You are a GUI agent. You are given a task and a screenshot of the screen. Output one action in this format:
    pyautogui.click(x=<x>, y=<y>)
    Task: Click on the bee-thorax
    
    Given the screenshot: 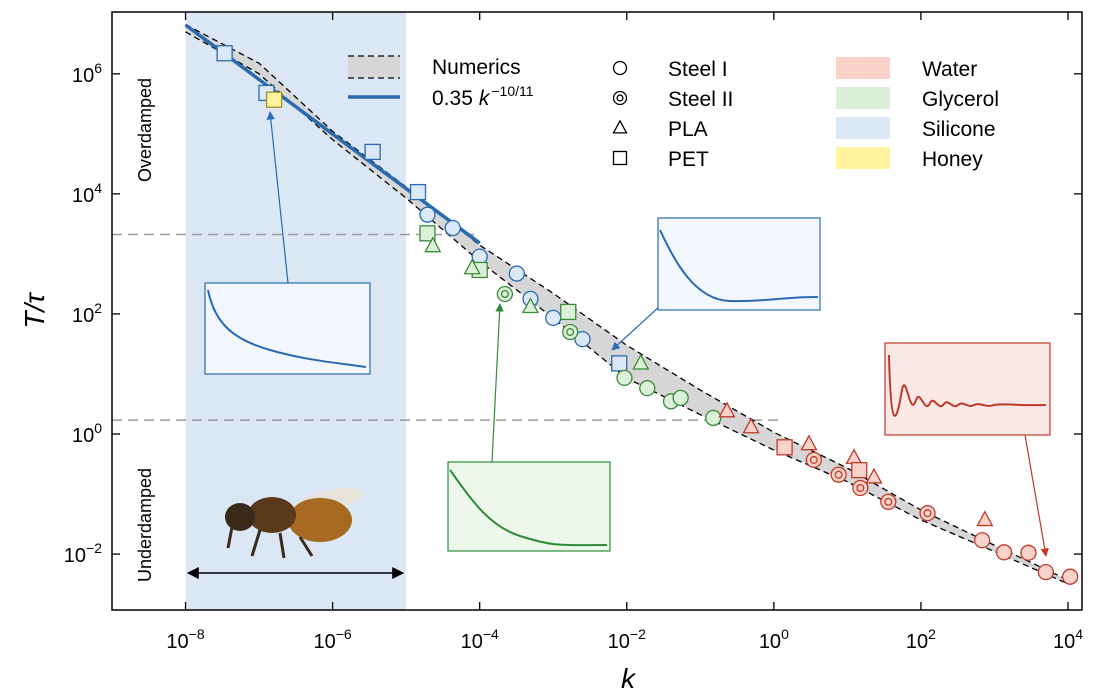 What is the action you would take?
    pyautogui.click(x=272, y=515)
    